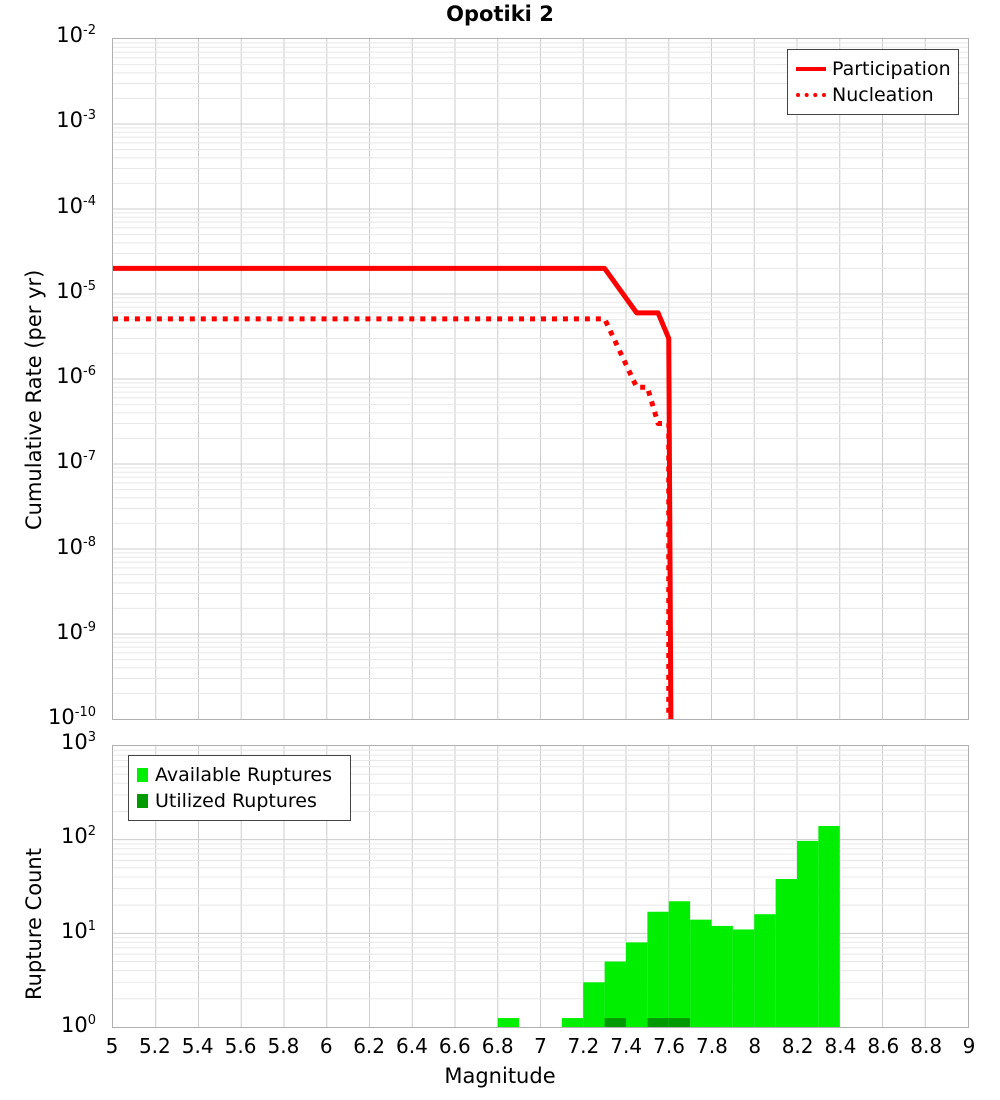 This screenshot has height=1100, width=1000. I want to click on x-tick: 7.4, so click(626, 1046).